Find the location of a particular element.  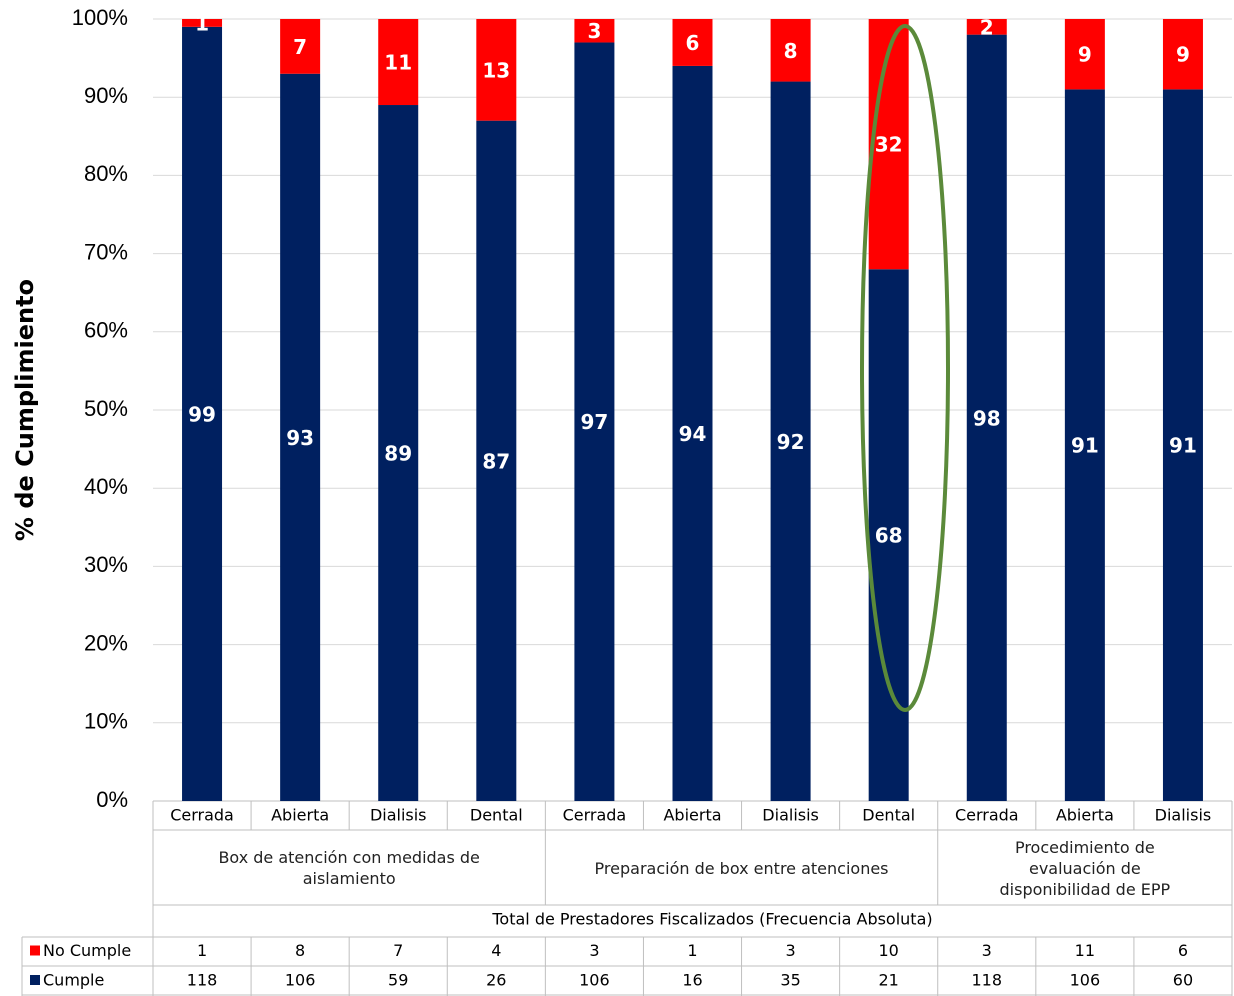

data-label: 92 is located at coordinates (791, 442).